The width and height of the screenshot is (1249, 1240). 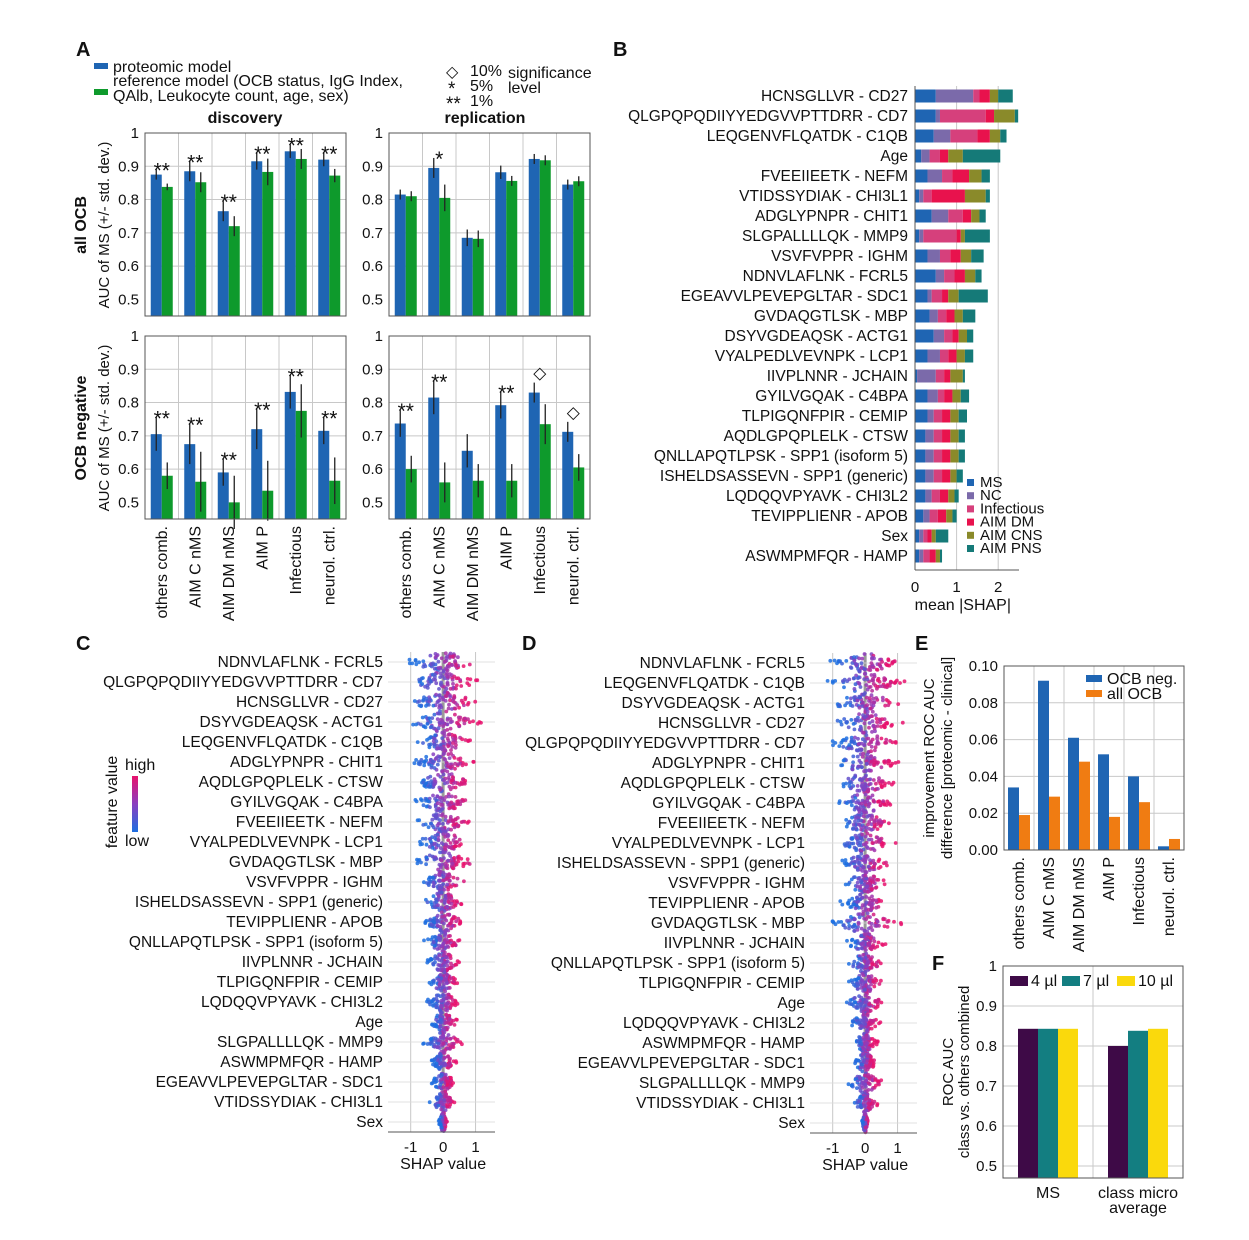 I want to click on ytick-label: 0.5, so click(x=986, y=1166).